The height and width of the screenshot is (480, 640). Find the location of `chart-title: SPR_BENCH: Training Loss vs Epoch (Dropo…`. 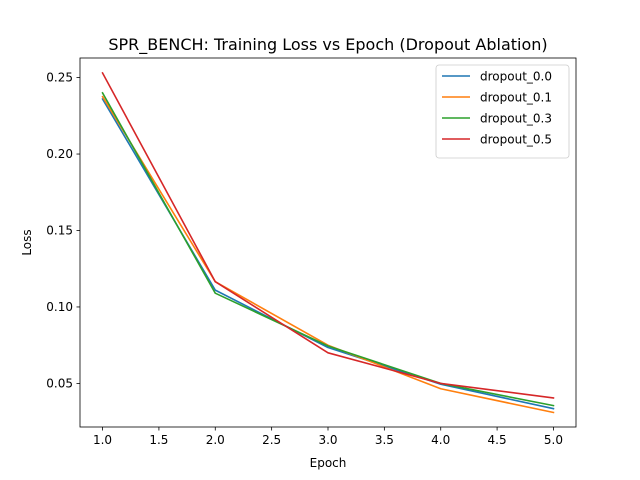

chart-title: SPR_BENCH: Training Loss vs Epoch (Dropo… is located at coordinates (327, 45).